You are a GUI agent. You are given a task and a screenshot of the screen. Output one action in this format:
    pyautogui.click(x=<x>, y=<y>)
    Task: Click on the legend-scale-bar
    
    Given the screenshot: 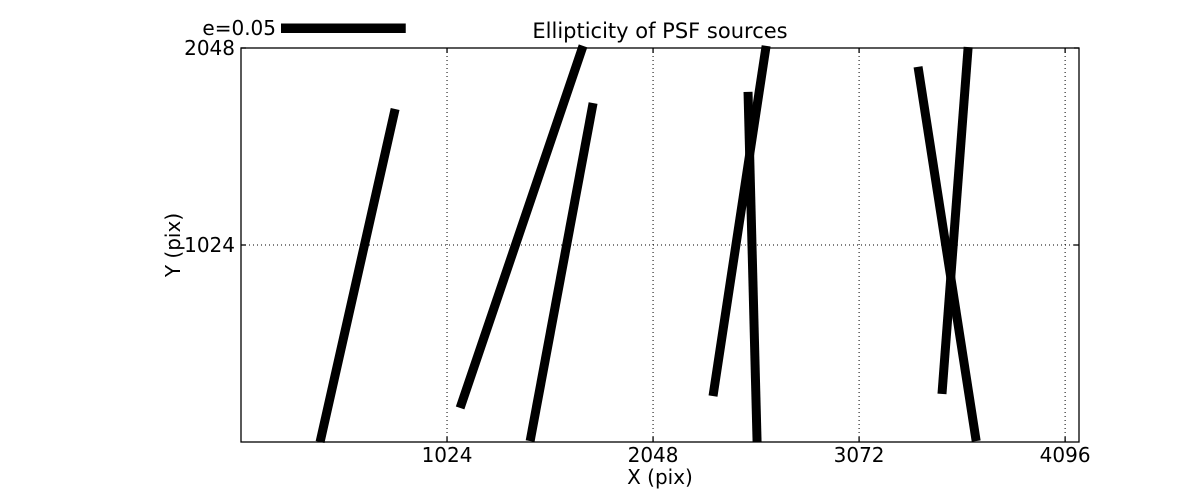 What is the action you would take?
    pyautogui.click(x=343, y=28)
    